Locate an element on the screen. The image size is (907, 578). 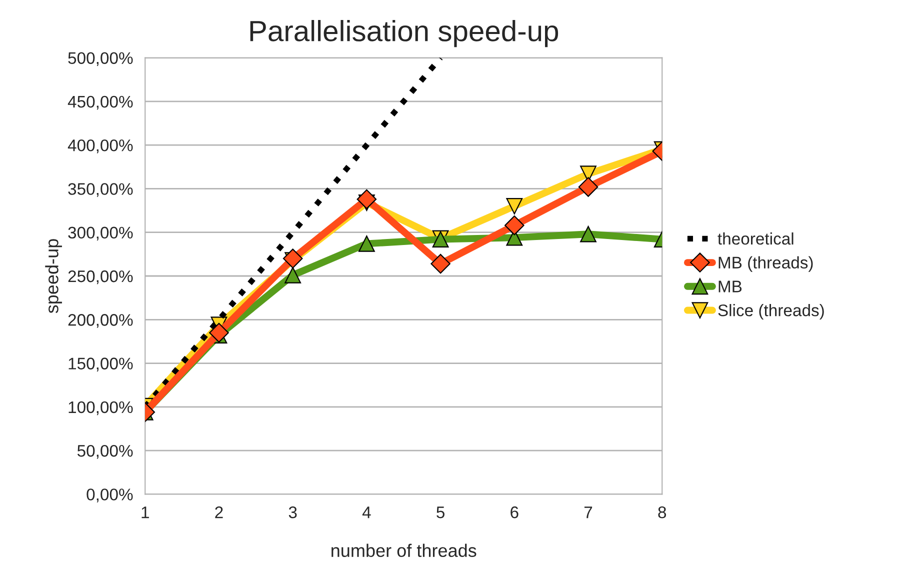
legend-label: MB (threads) is located at coordinates (765, 264).